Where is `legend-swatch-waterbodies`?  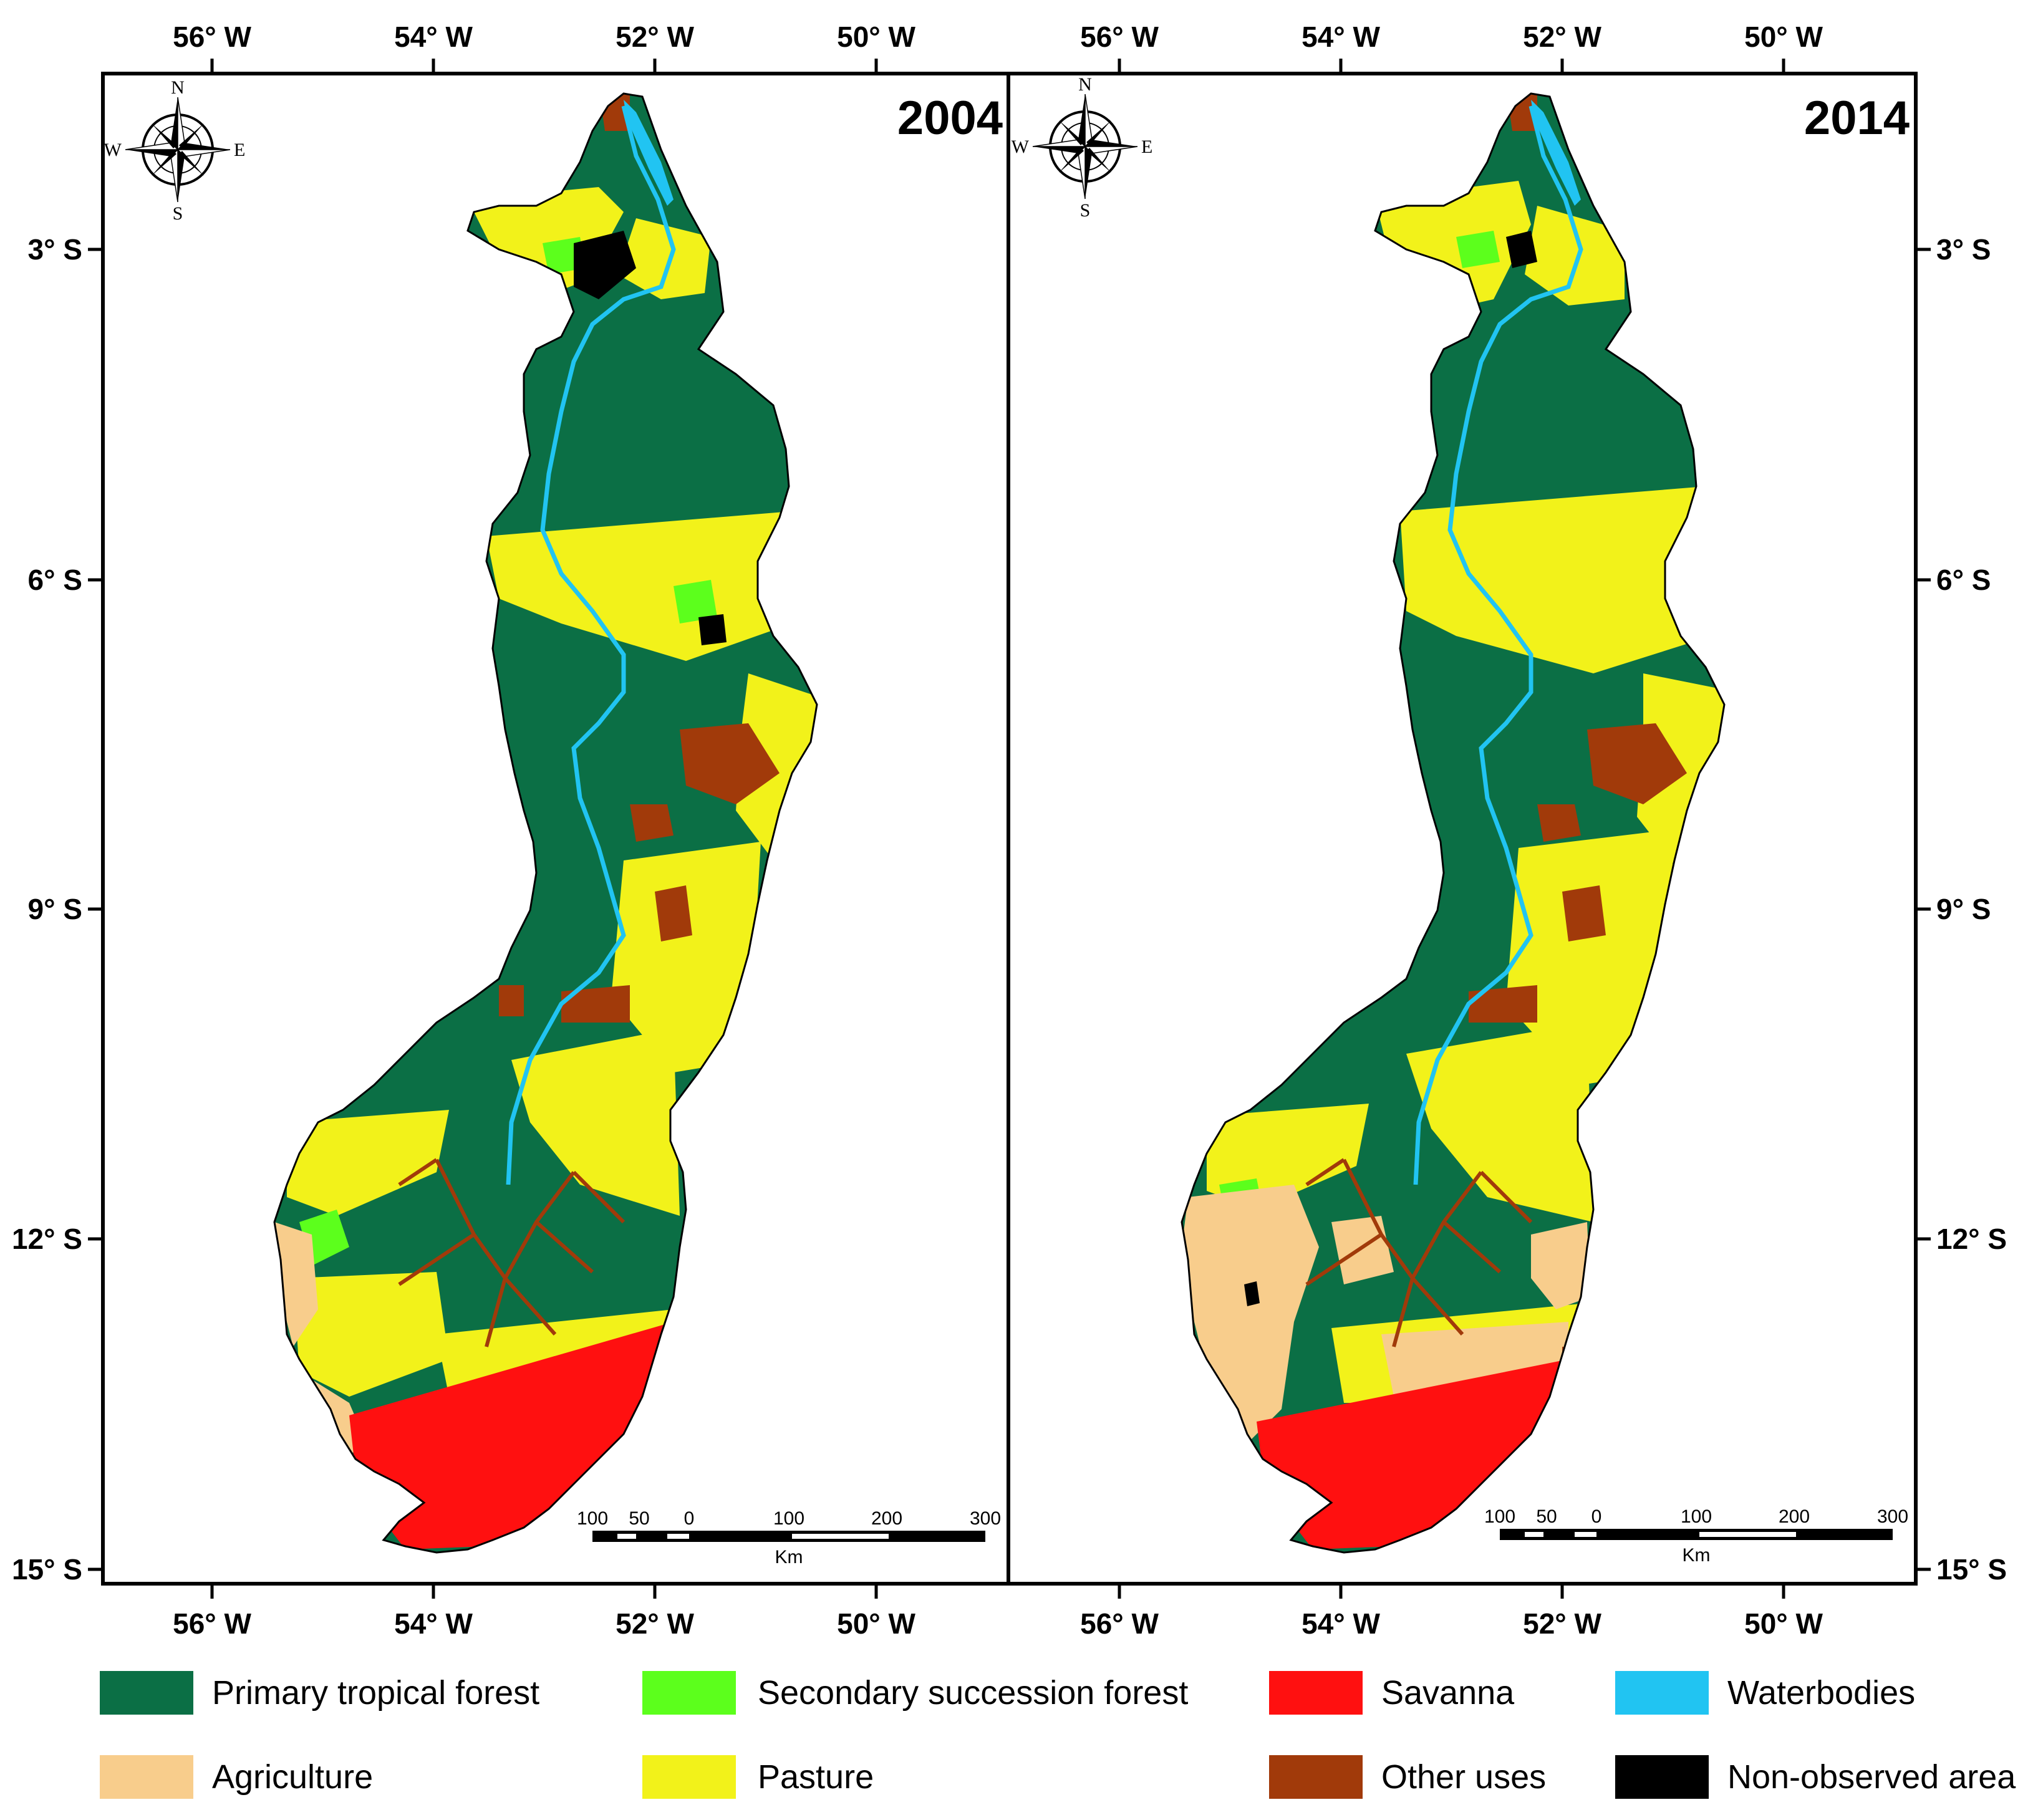 legend-swatch-waterbodies is located at coordinates (1662, 1693).